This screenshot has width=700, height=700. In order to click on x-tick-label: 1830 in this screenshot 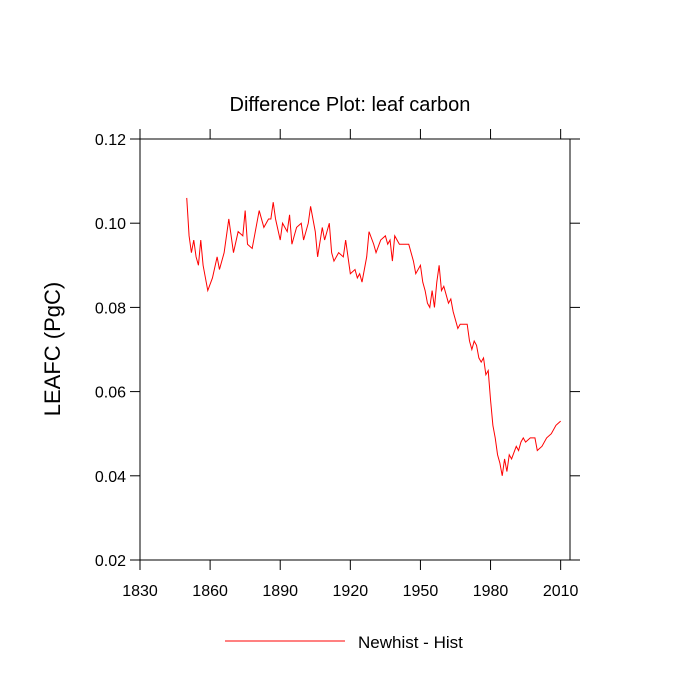, I will do `click(140, 591)`.